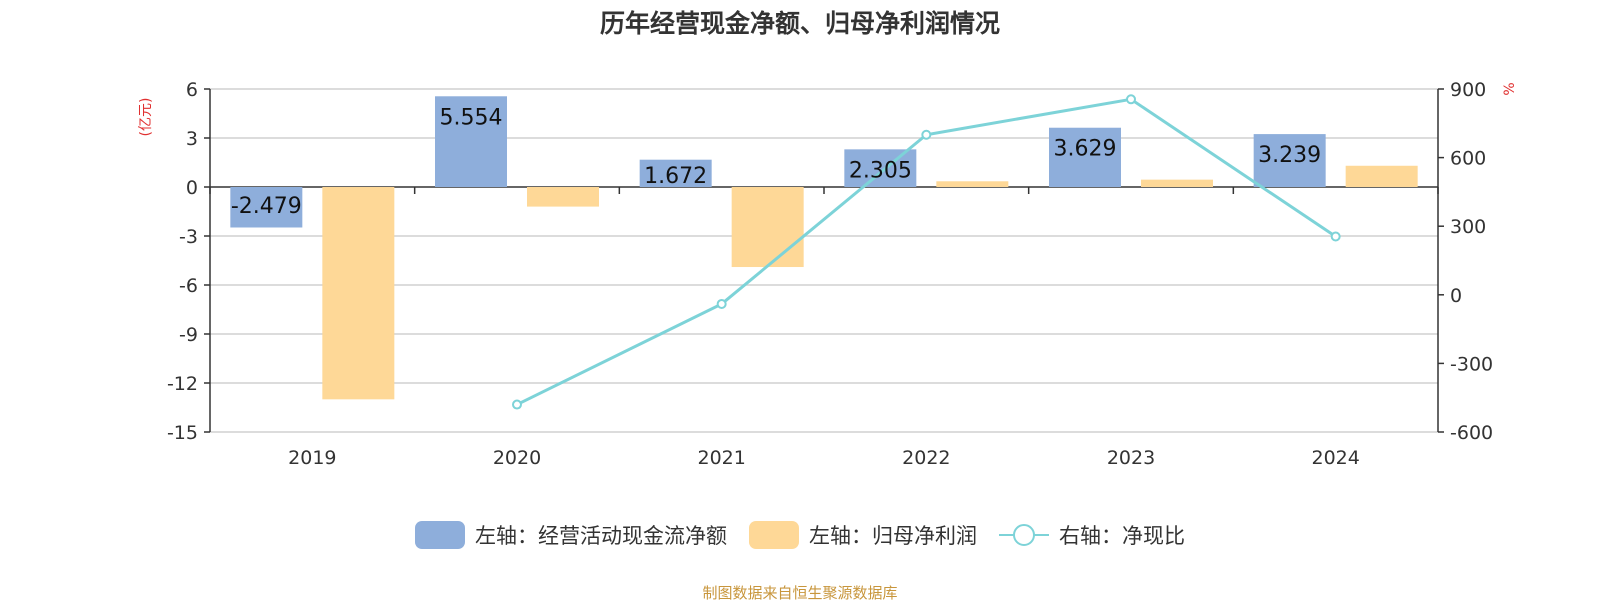 The width and height of the screenshot is (1600, 603). Describe the element at coordinates (1131, 458) in the screenshot. I see `x-axis-tick-label: 2023` at that location.